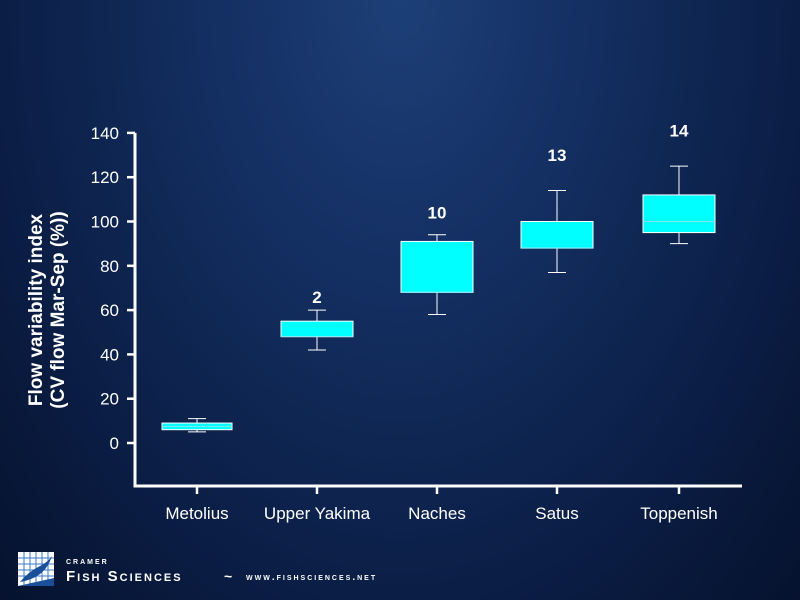 This screenshot has width=800, height=600. I want to click on x-tick-label: Upper Yakima, so click(317, 513).